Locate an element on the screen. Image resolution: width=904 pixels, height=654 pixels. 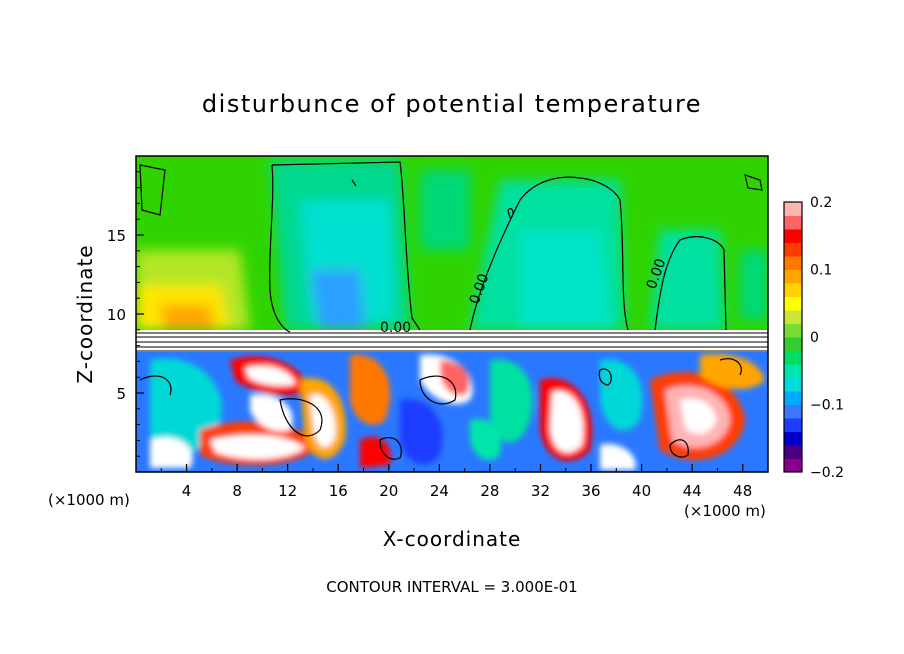
x-axis-unit-left: (×1000 m) is located at coordinates (89, 500).